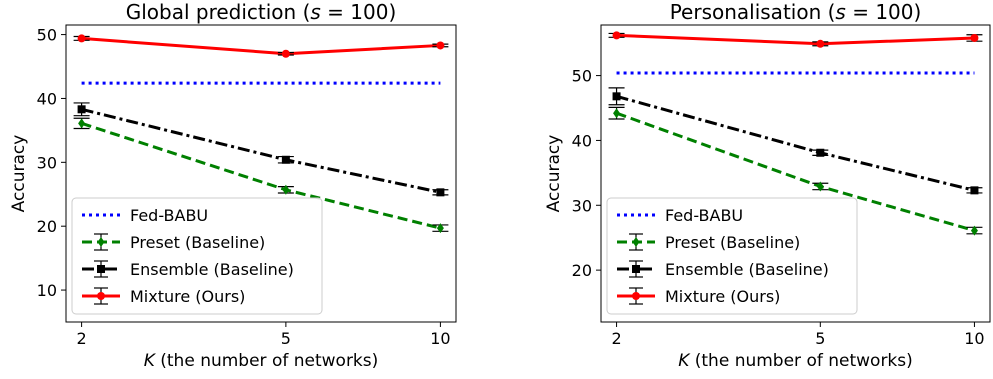 This screenshot has height=379, width=993. I want to click on chart-title: Personalisation (s = 100), so click(796, 12).